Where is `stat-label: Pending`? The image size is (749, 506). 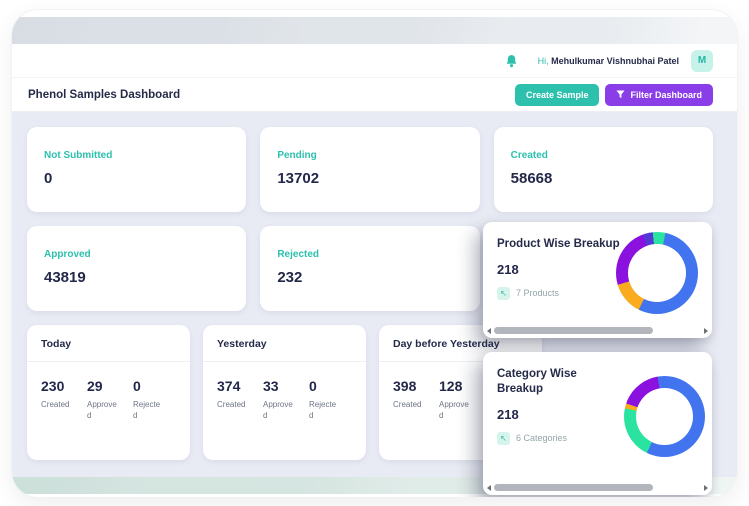
stat-label: Pending is located at coordinates (297, 155).